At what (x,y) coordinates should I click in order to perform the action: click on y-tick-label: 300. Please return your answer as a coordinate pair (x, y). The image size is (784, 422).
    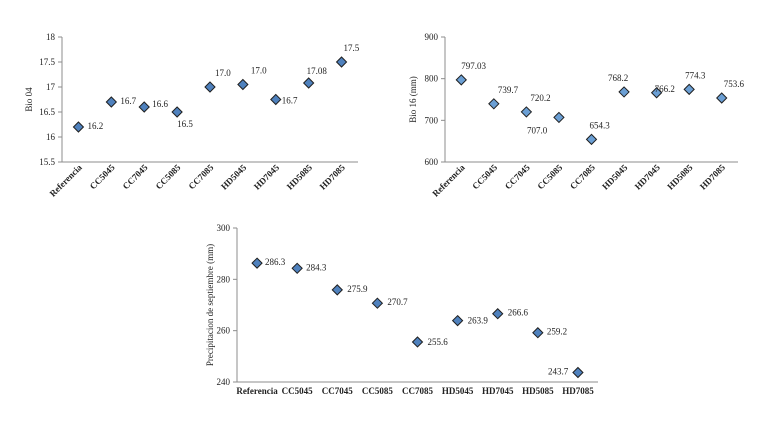
    Looking at the image, I should click on (224, 228).